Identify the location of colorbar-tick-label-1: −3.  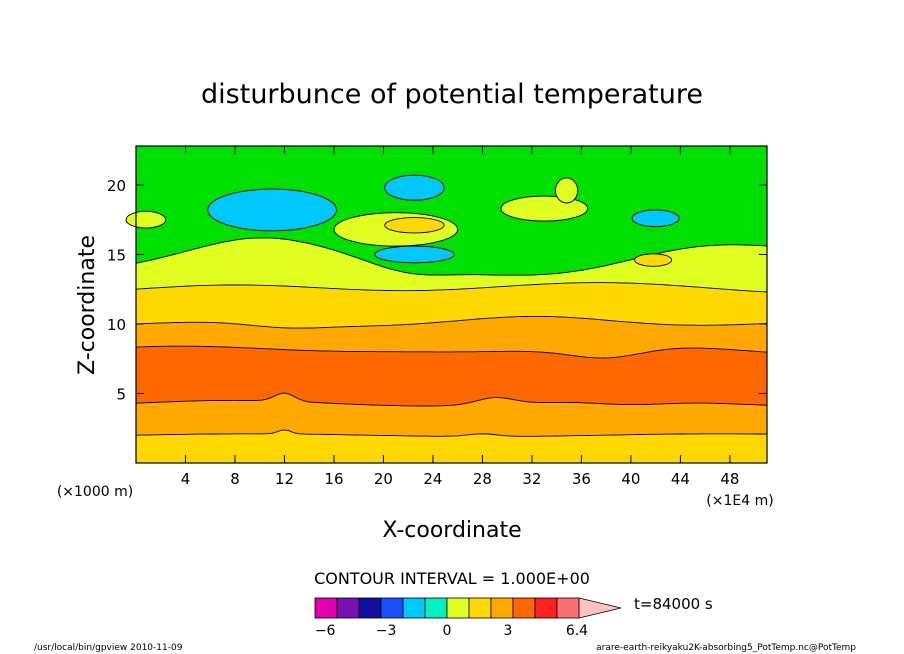
(386, 631).